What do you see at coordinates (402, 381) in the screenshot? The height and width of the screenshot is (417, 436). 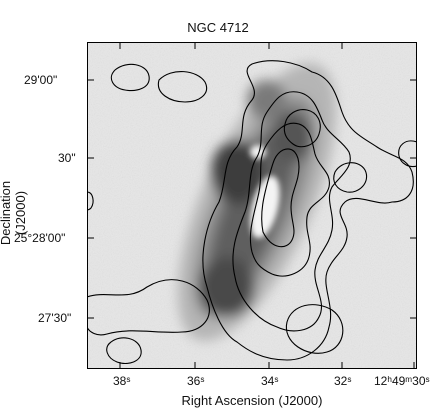 I see `x-tick-label: 12ʰ49ᵐ30ˢ` at bounding box center [402, 381].